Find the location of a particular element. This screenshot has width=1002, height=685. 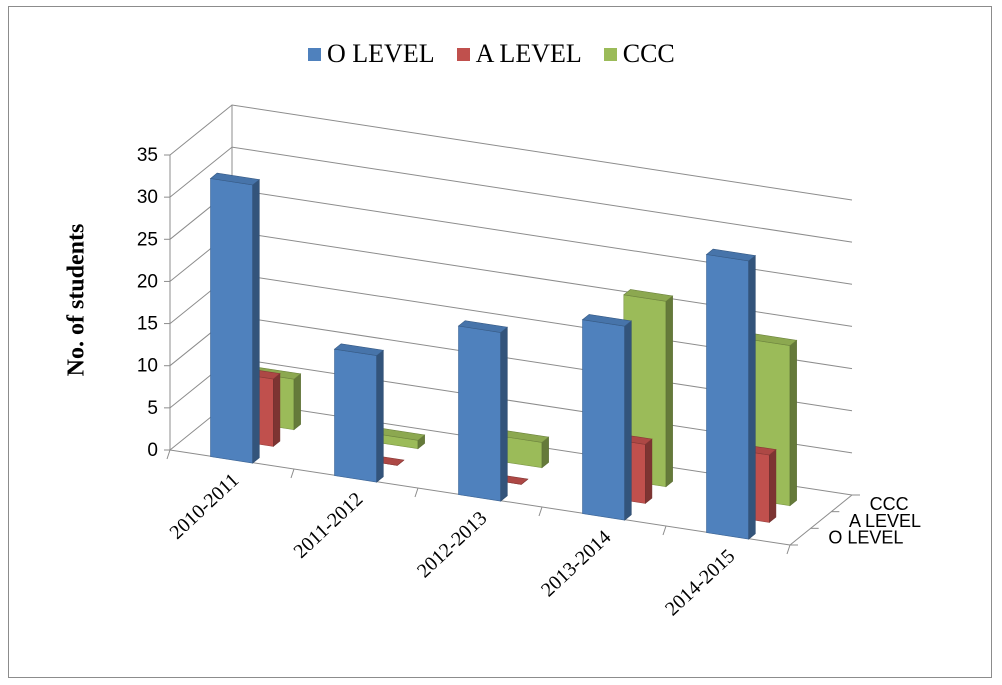

chart-legend: O LEVEL A LEVEL CCC is located at coordinates (491, 54).